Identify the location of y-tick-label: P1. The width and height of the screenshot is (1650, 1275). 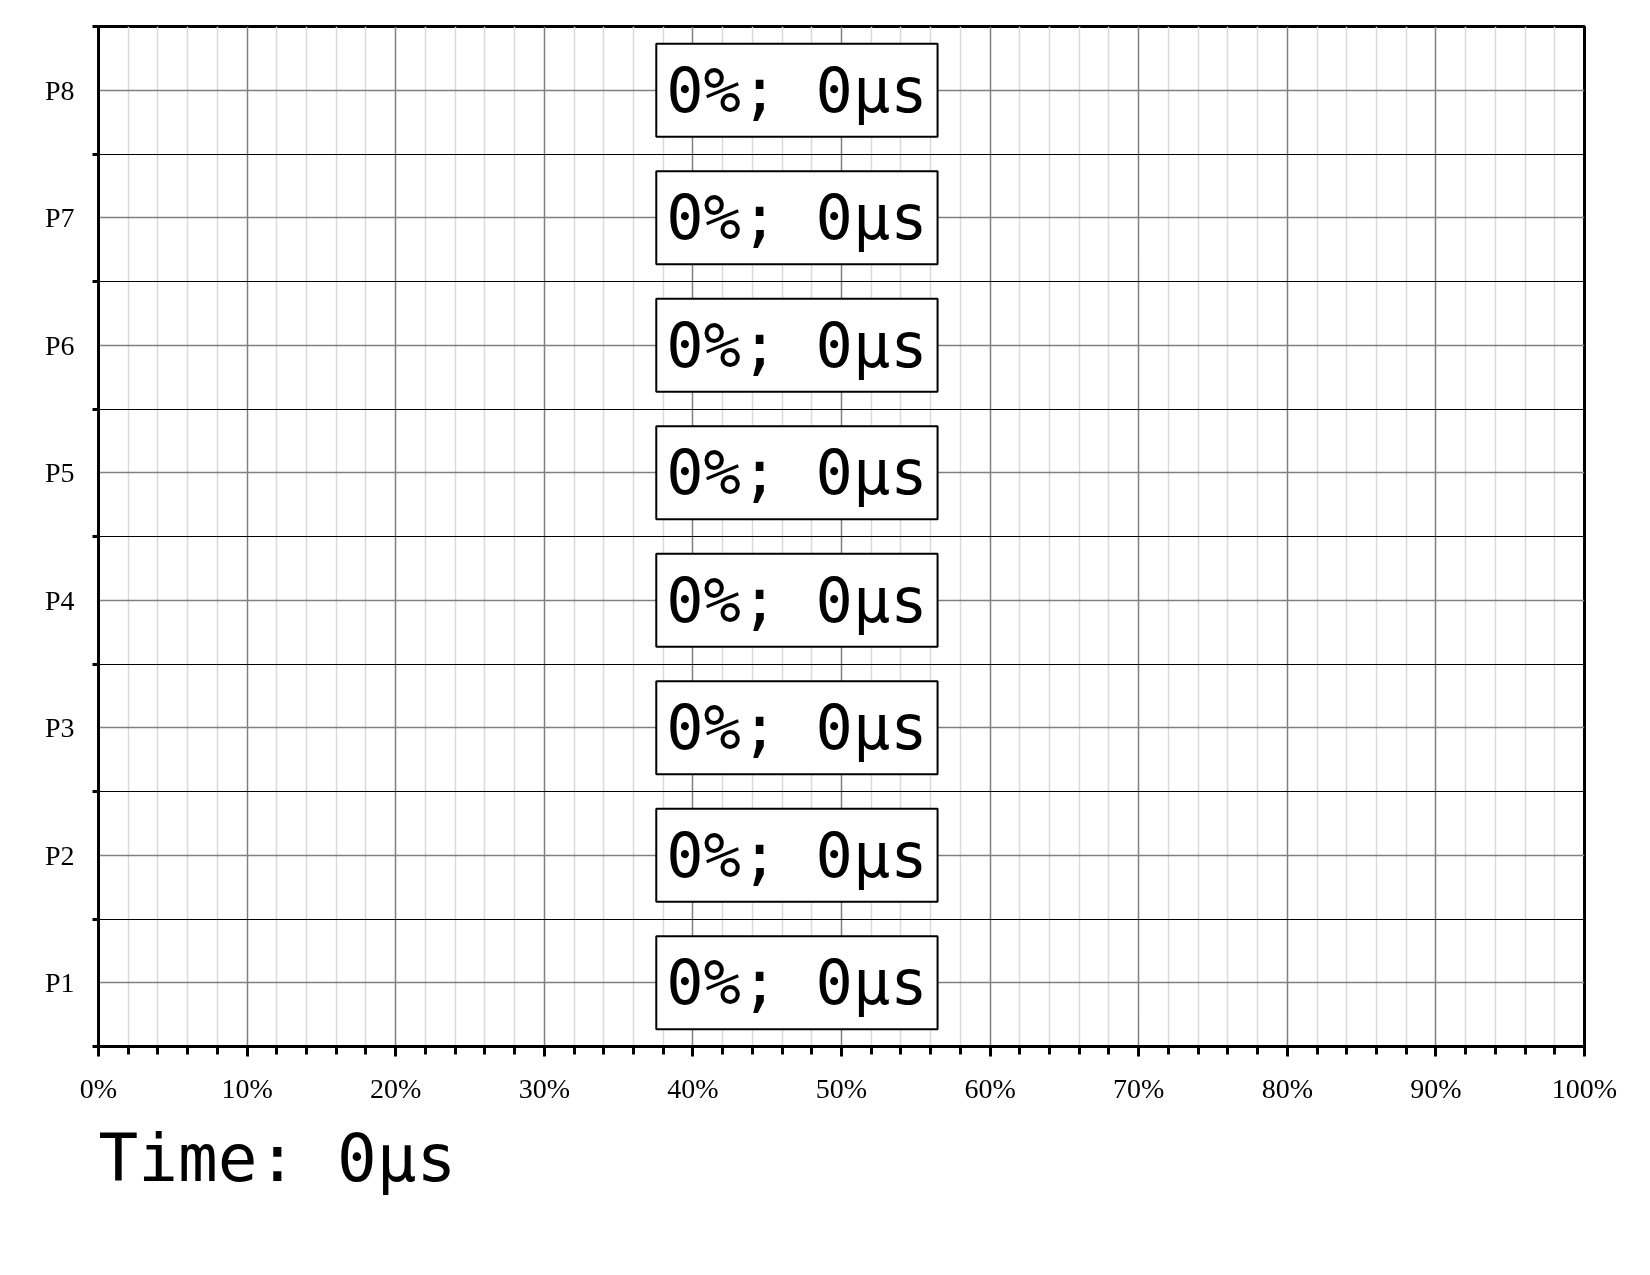
(59, 983).